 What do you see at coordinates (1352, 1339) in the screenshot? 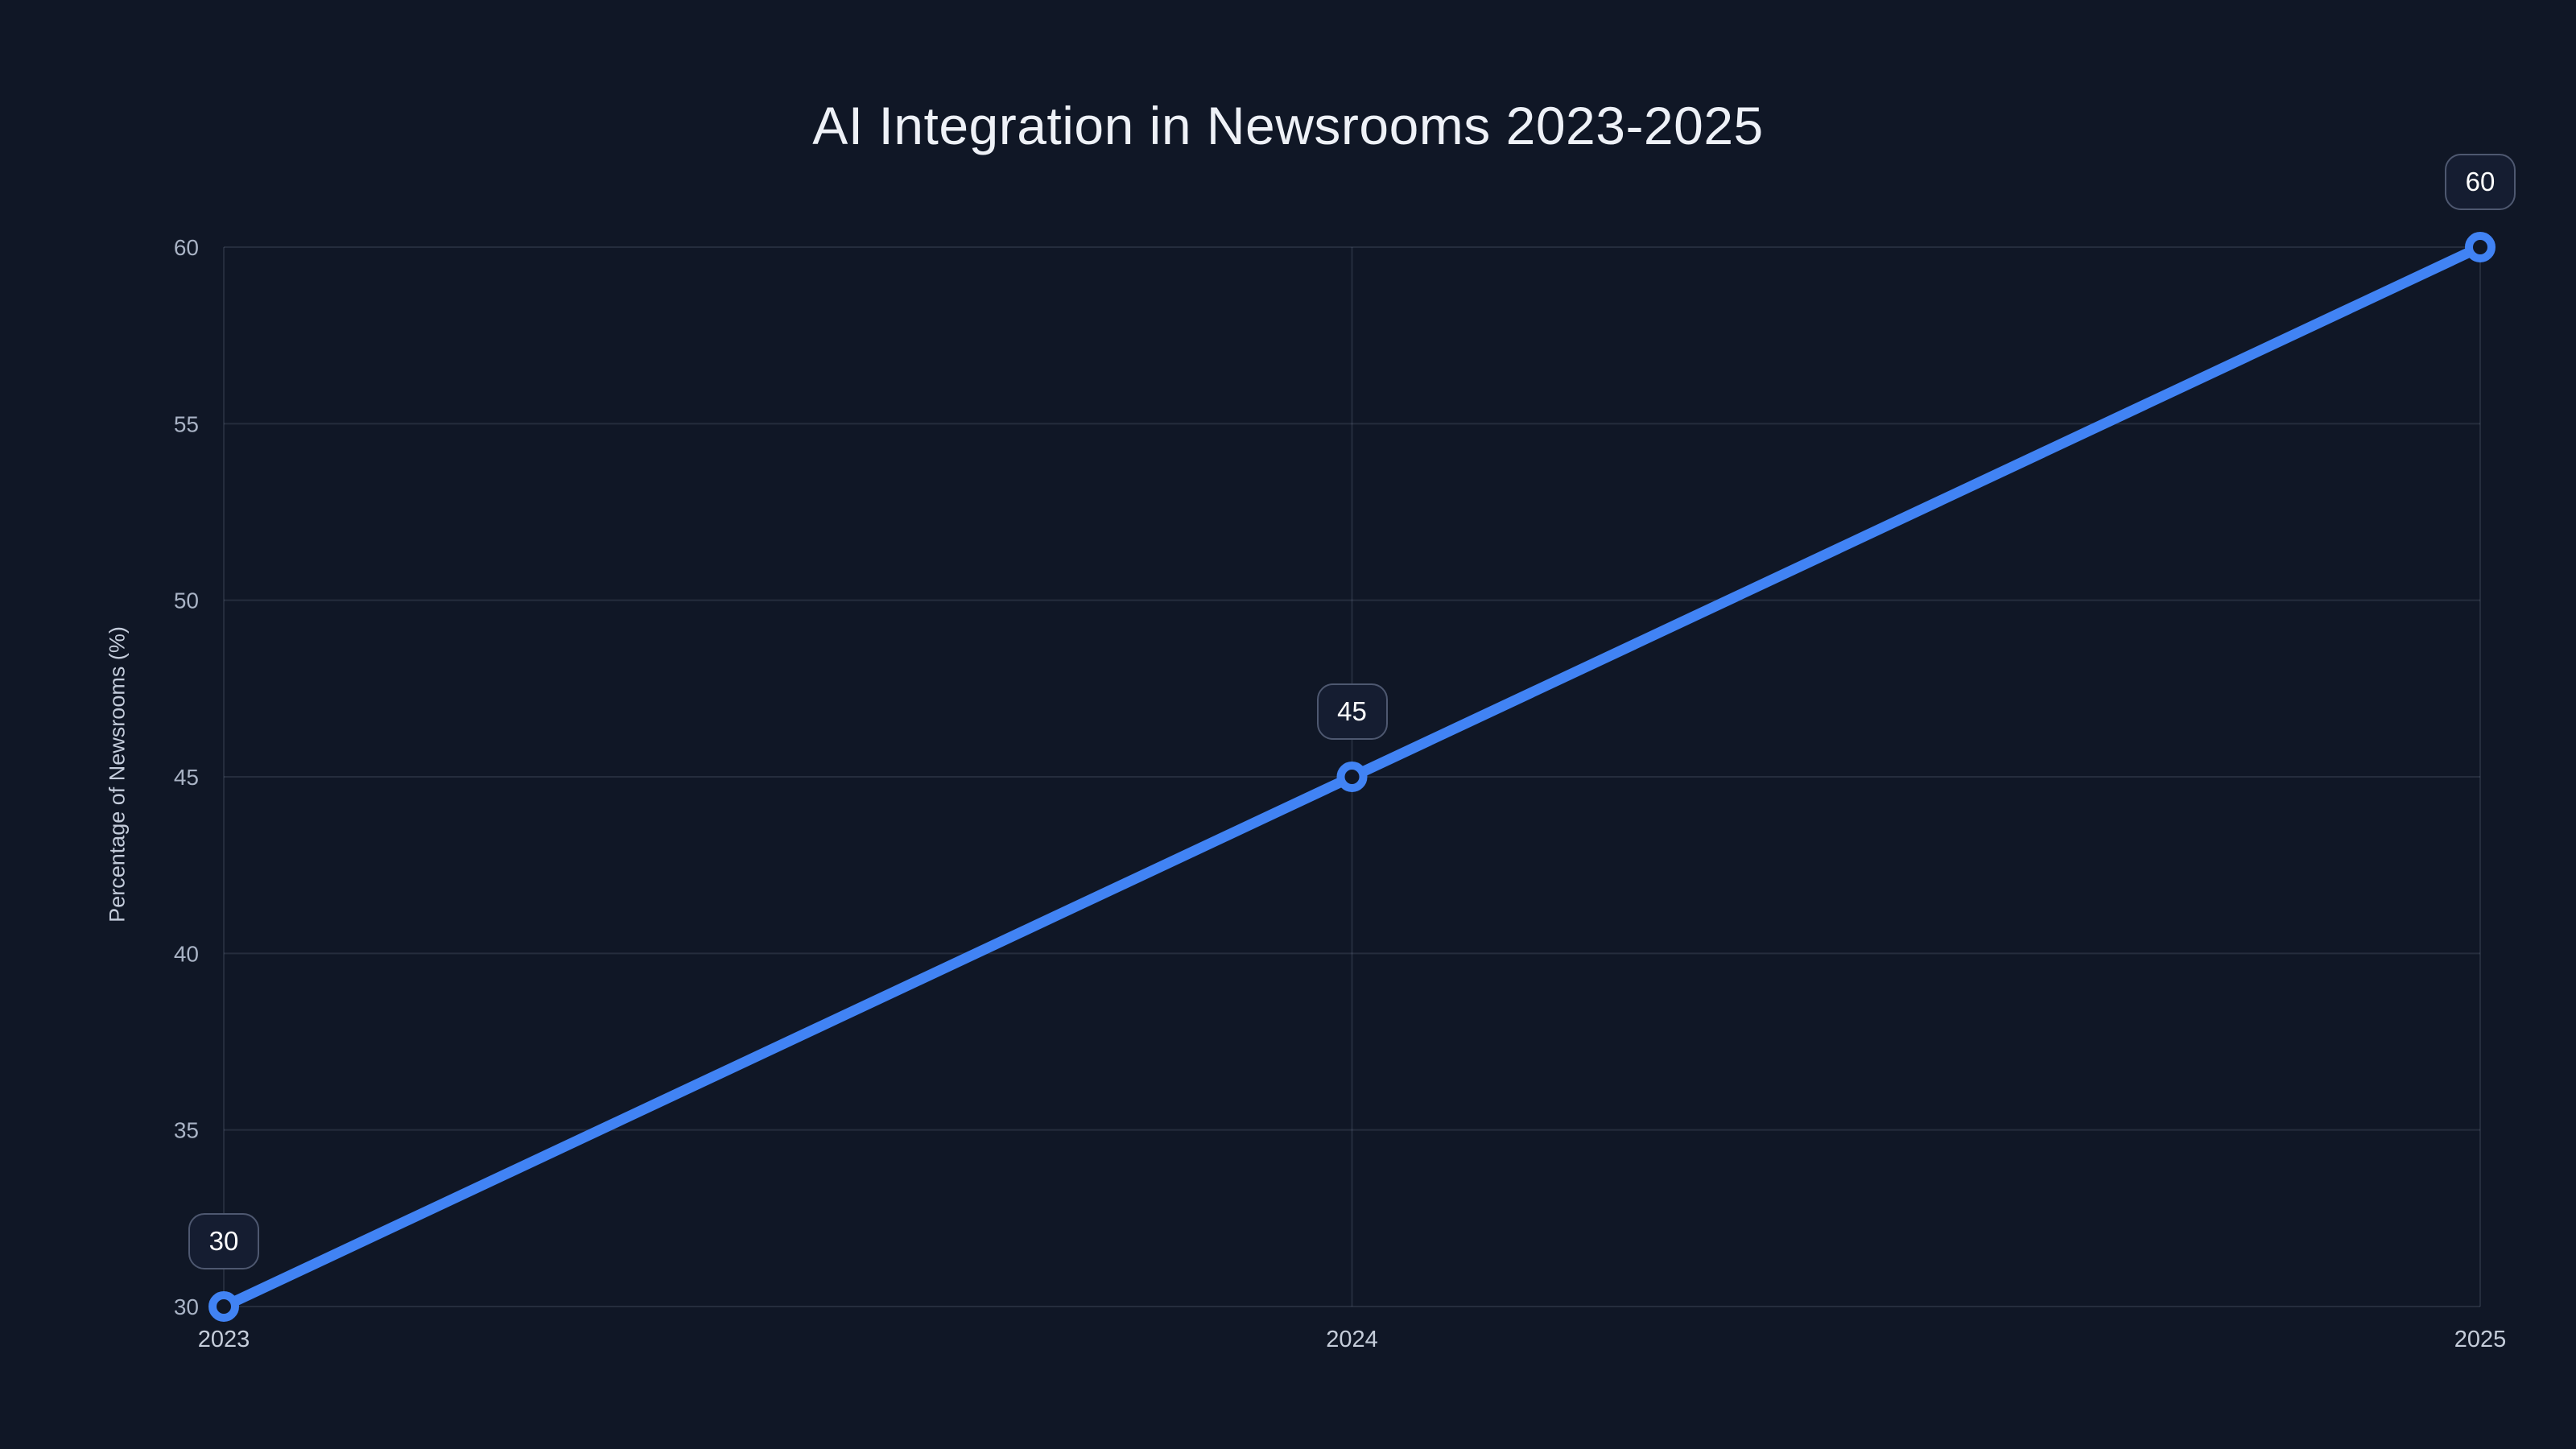
I see `x-tick-label: 2024` at bounding box center [1352, 1339].